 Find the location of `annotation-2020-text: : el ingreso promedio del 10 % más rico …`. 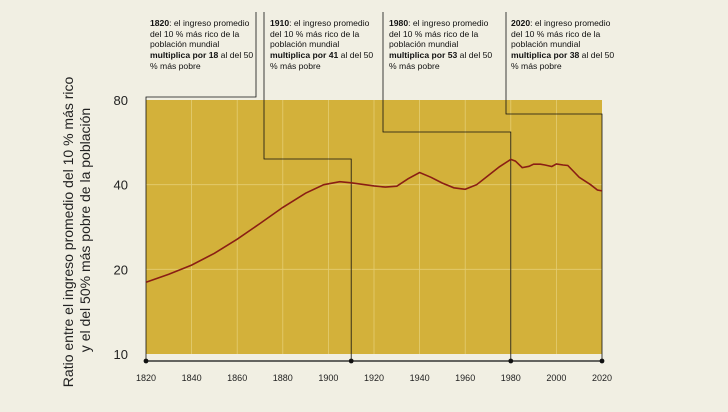

annotation-2020-text: : el ingreso promedio del 10 % más rico … is located at coordinates (561, 34).